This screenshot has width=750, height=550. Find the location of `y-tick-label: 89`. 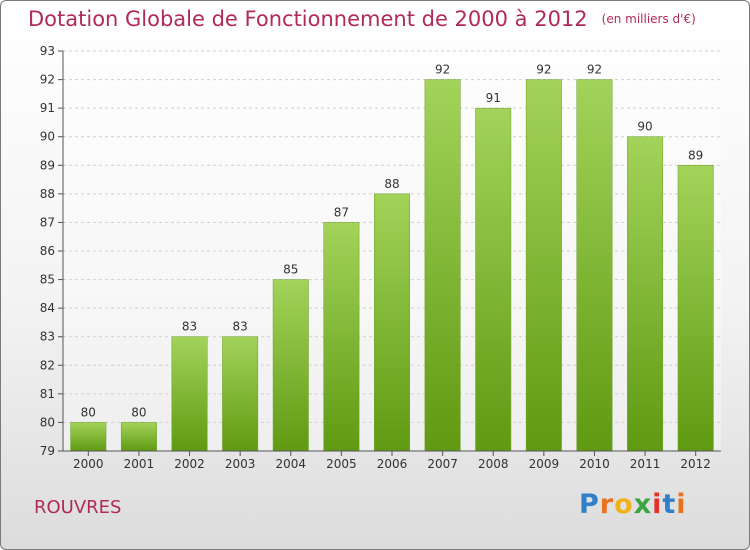

y-tick-label: 89 is located at coordinates (47, 165).